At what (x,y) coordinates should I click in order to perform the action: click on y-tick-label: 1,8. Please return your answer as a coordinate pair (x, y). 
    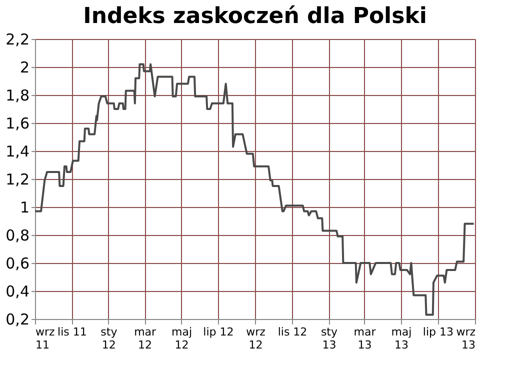
    Looking at the image, I should click on (18, 95).